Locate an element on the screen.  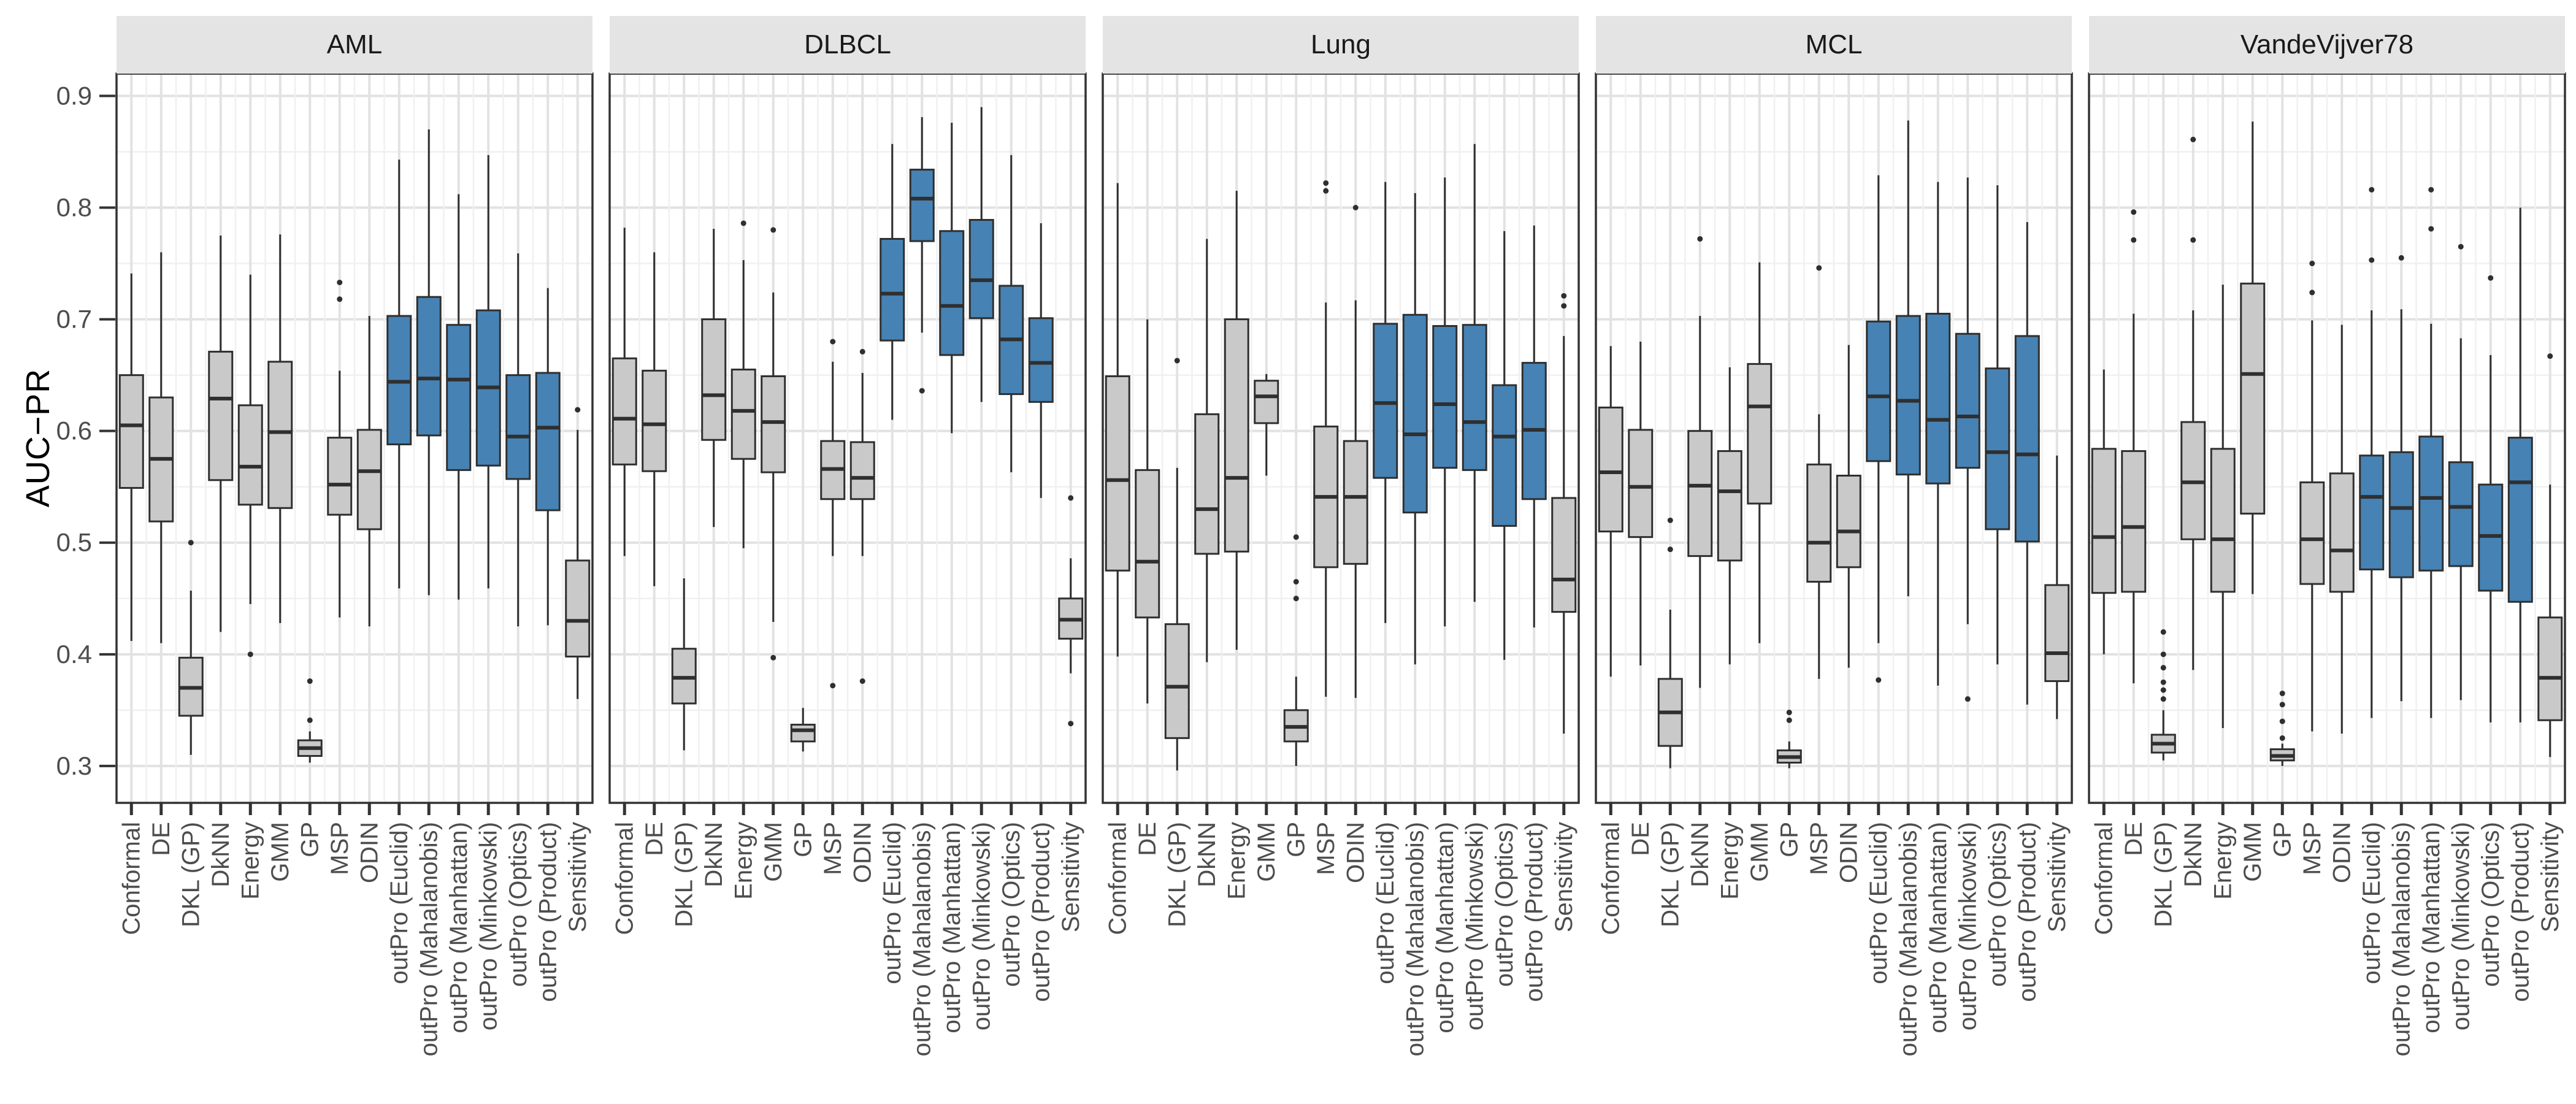
x-tick-label: outPro (Manhattan) is located at coordinates (1938, 927).